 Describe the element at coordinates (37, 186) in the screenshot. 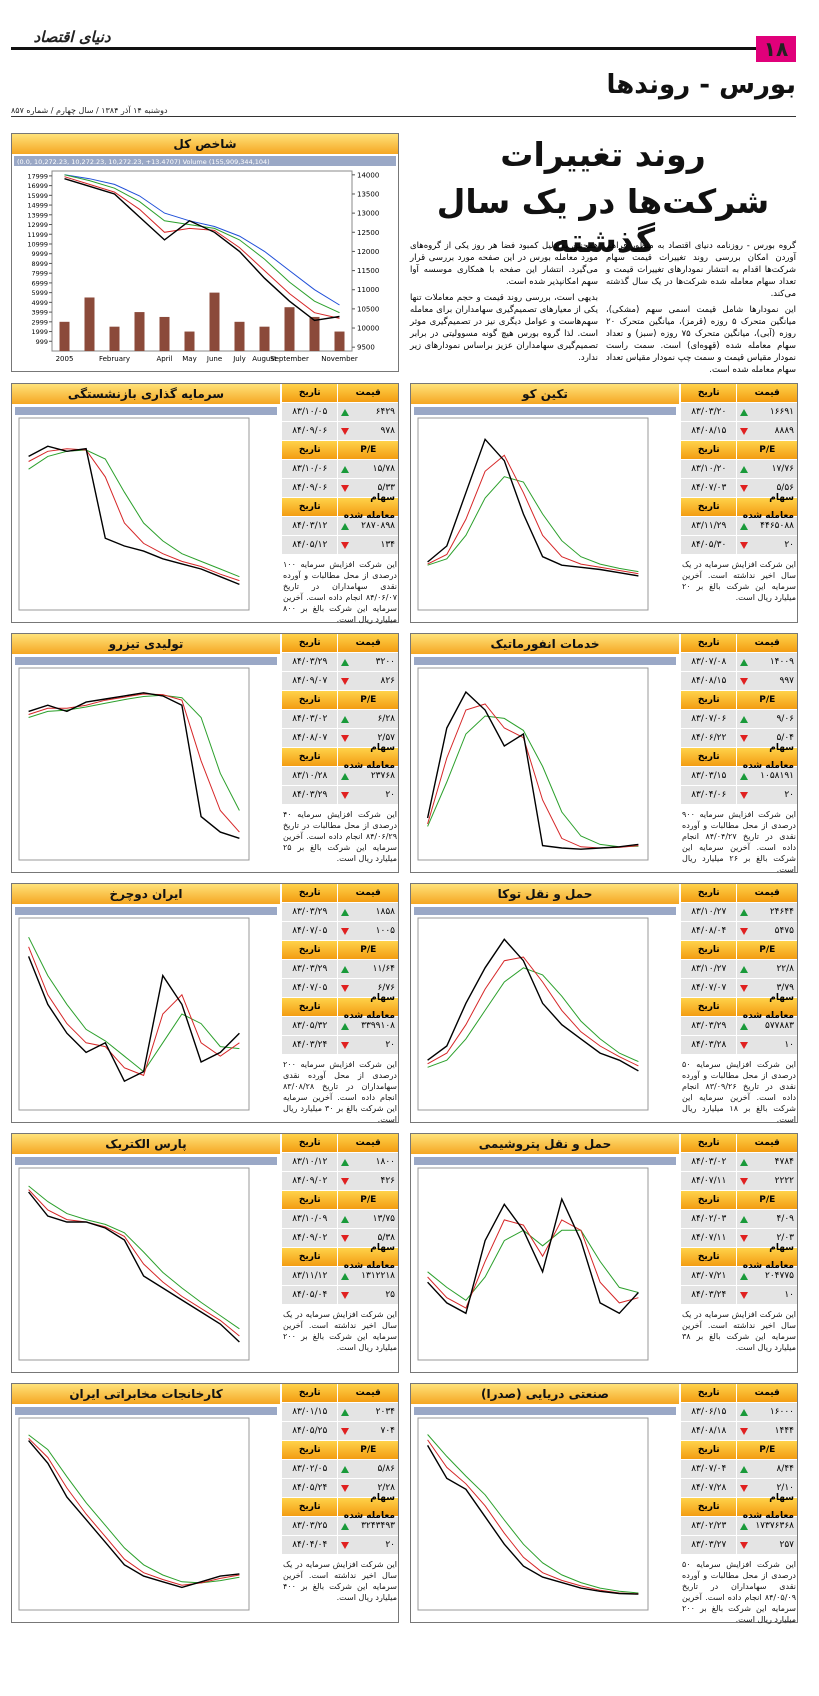

I see `y2-tick-label: 16999` at that location.